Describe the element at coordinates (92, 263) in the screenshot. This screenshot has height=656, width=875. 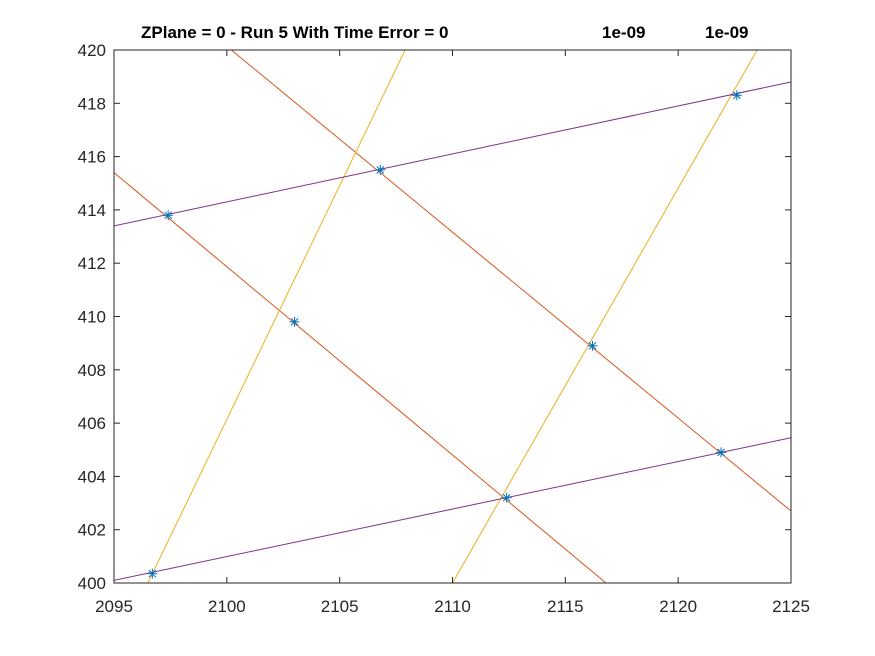
I see `y-tick-label: 412` at that location.